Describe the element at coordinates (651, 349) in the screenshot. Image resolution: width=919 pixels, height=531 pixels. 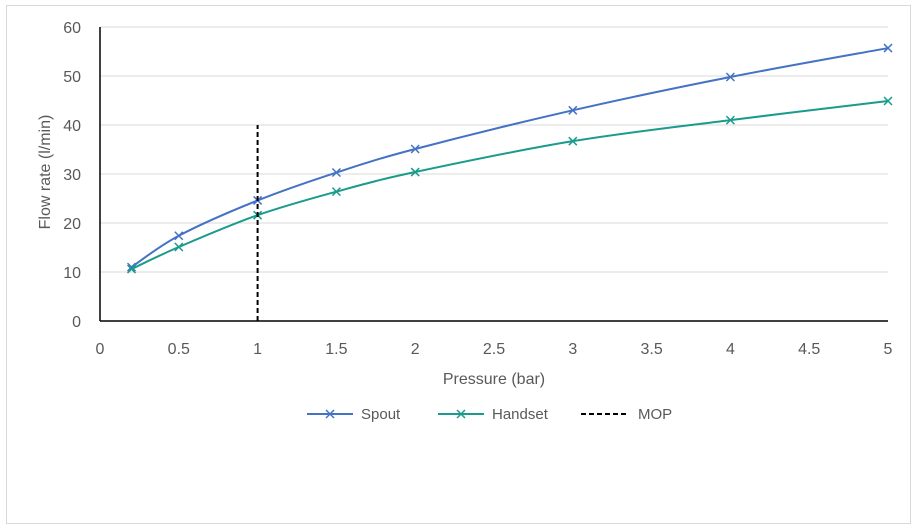
I see `x-tick-label: 3.5` at that location.